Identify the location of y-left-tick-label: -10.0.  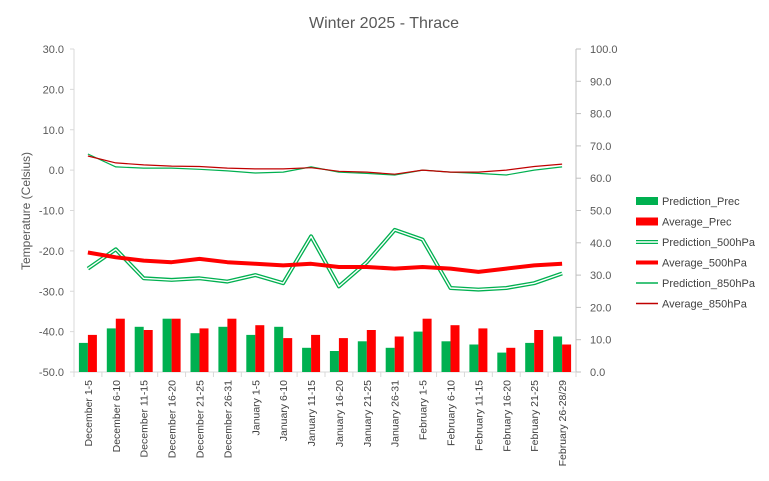
(51, 212).